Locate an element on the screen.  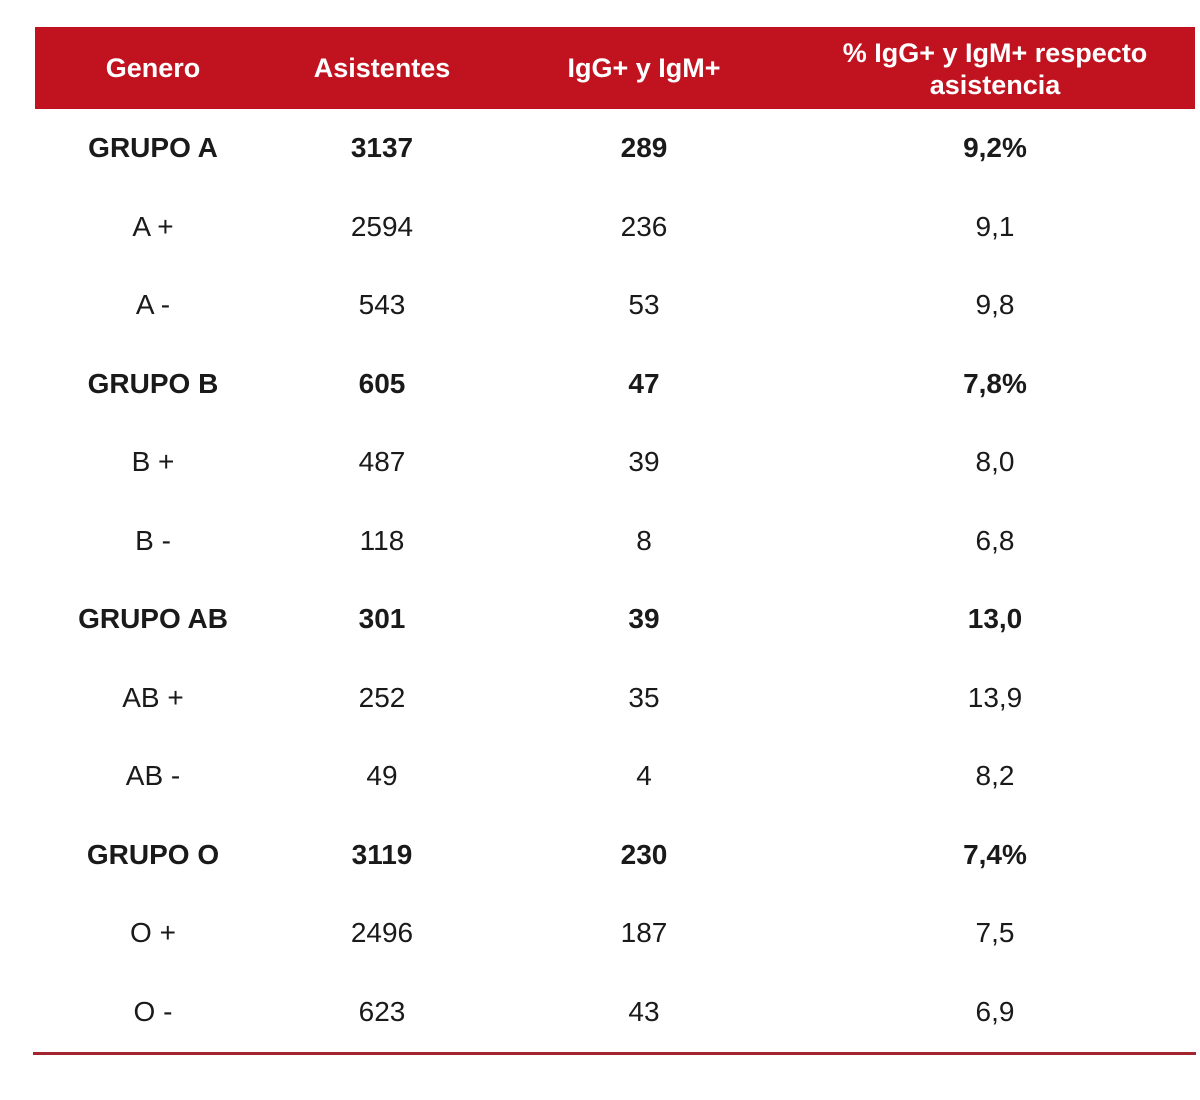
header-asistentes: Asistentes is located at coordinates (382, 67).